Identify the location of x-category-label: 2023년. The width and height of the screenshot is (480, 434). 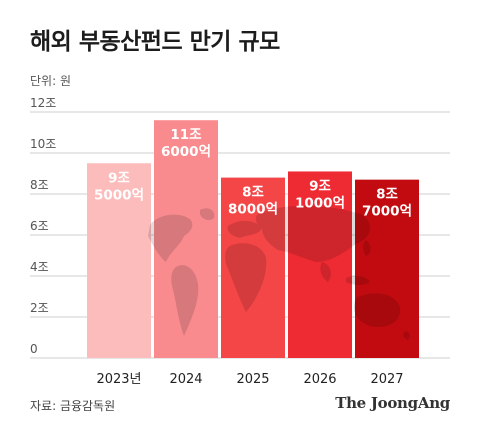
(118, 379).